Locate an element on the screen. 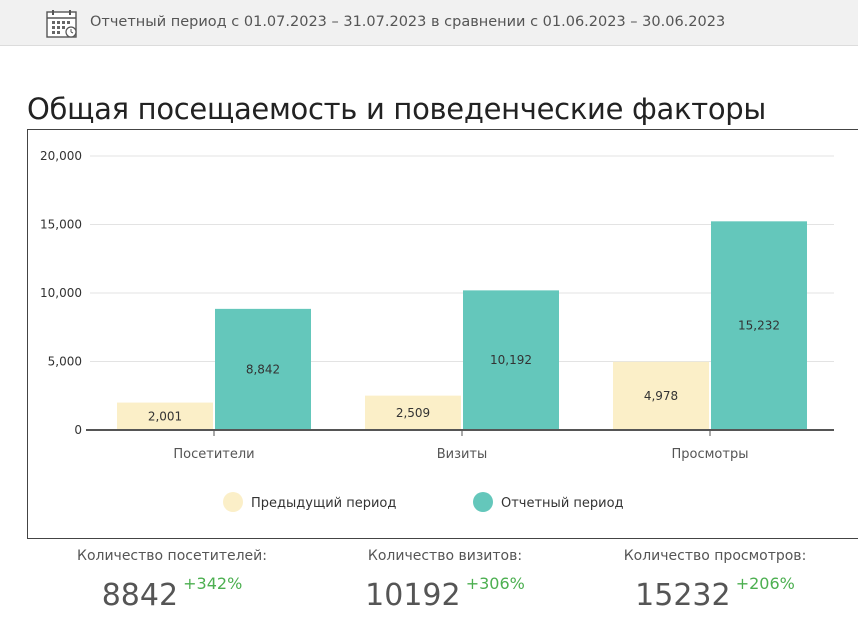 The height and width of the screenshot is (642, 858). stat-pageviews-change: +206% is located at coordinates (765, 583).